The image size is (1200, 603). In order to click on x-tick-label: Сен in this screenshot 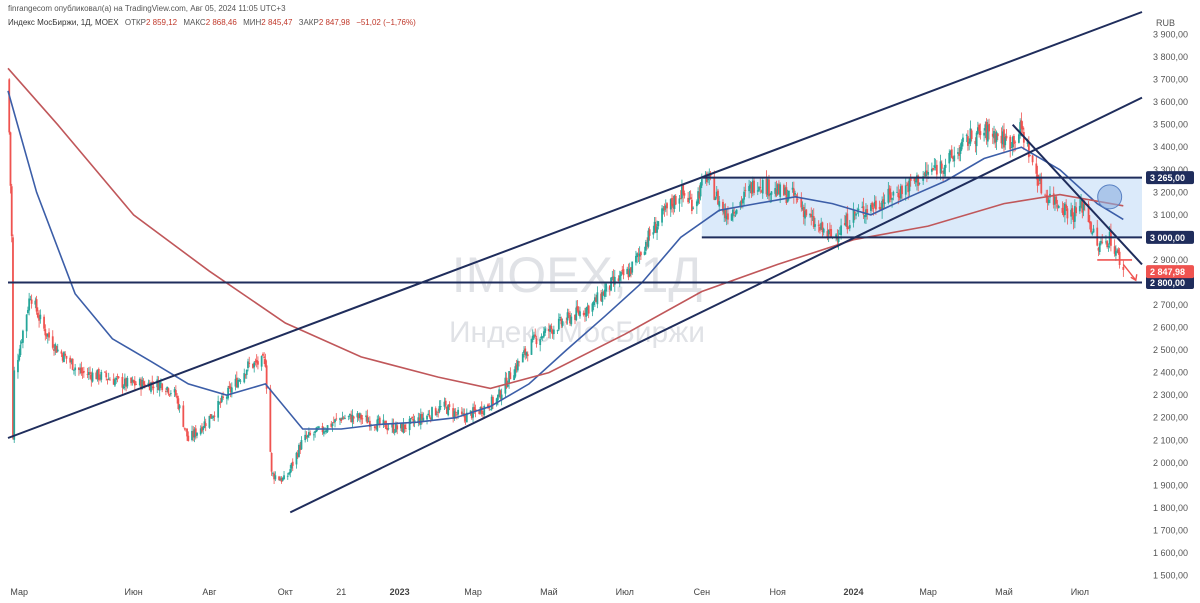, I will do `click(702, 592)`.